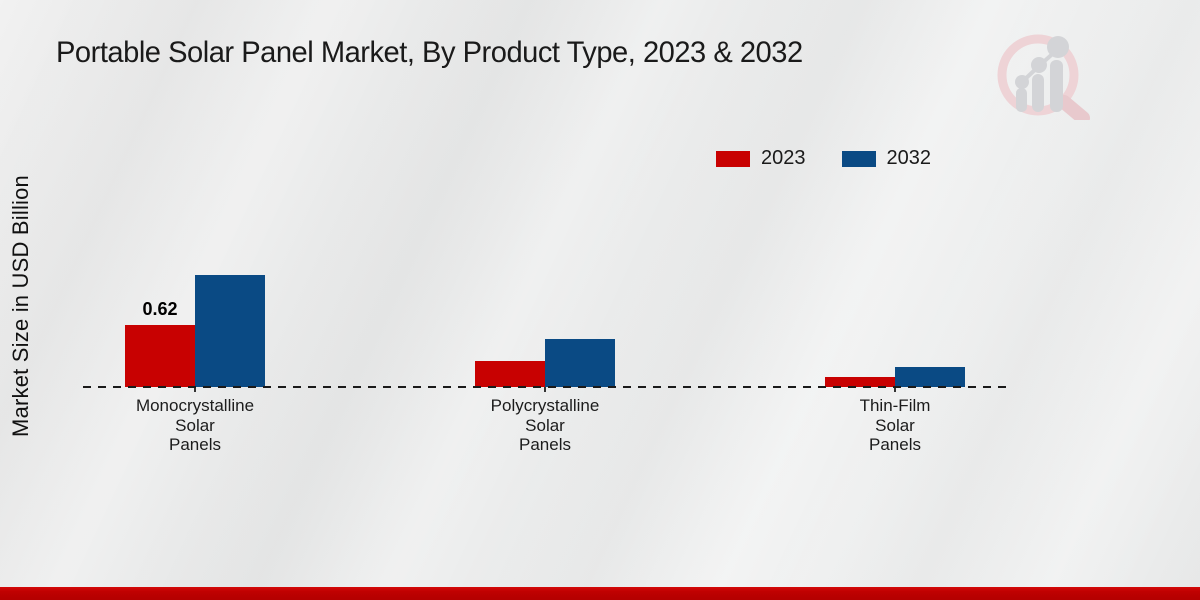  Describe the element at coordinates (733, 158) in the screenshot. I see `legend-swatch-2023` at that location.